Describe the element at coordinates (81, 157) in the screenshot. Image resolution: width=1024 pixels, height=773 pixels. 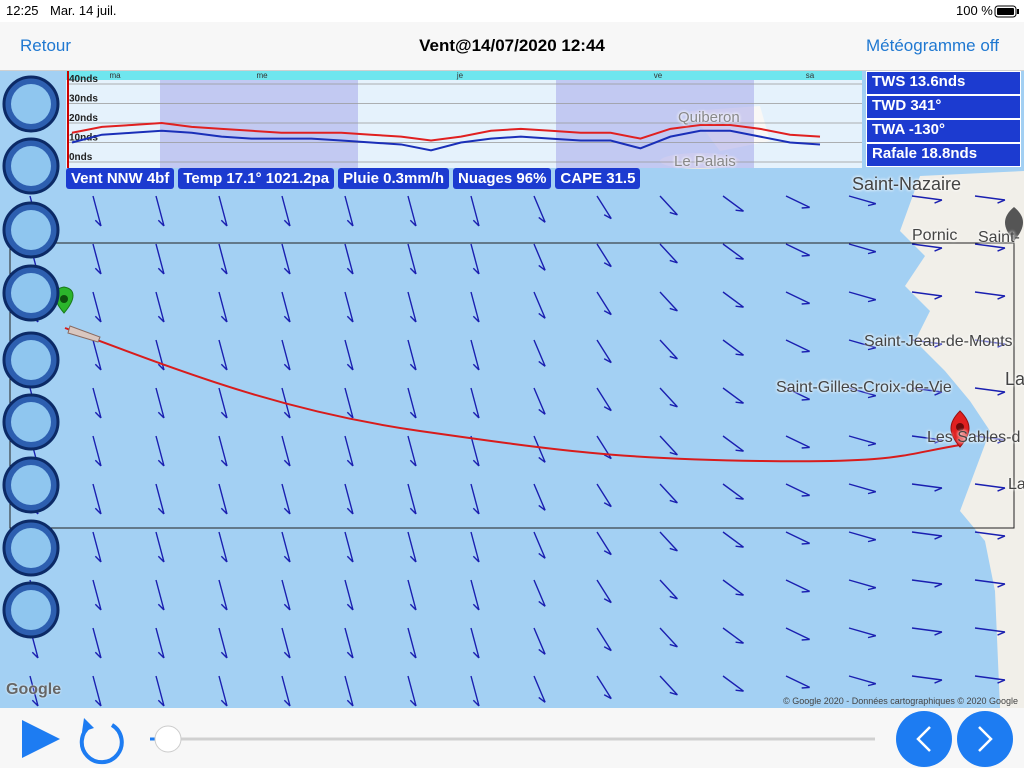
I see `y-tick-label: 0nds` at that location.